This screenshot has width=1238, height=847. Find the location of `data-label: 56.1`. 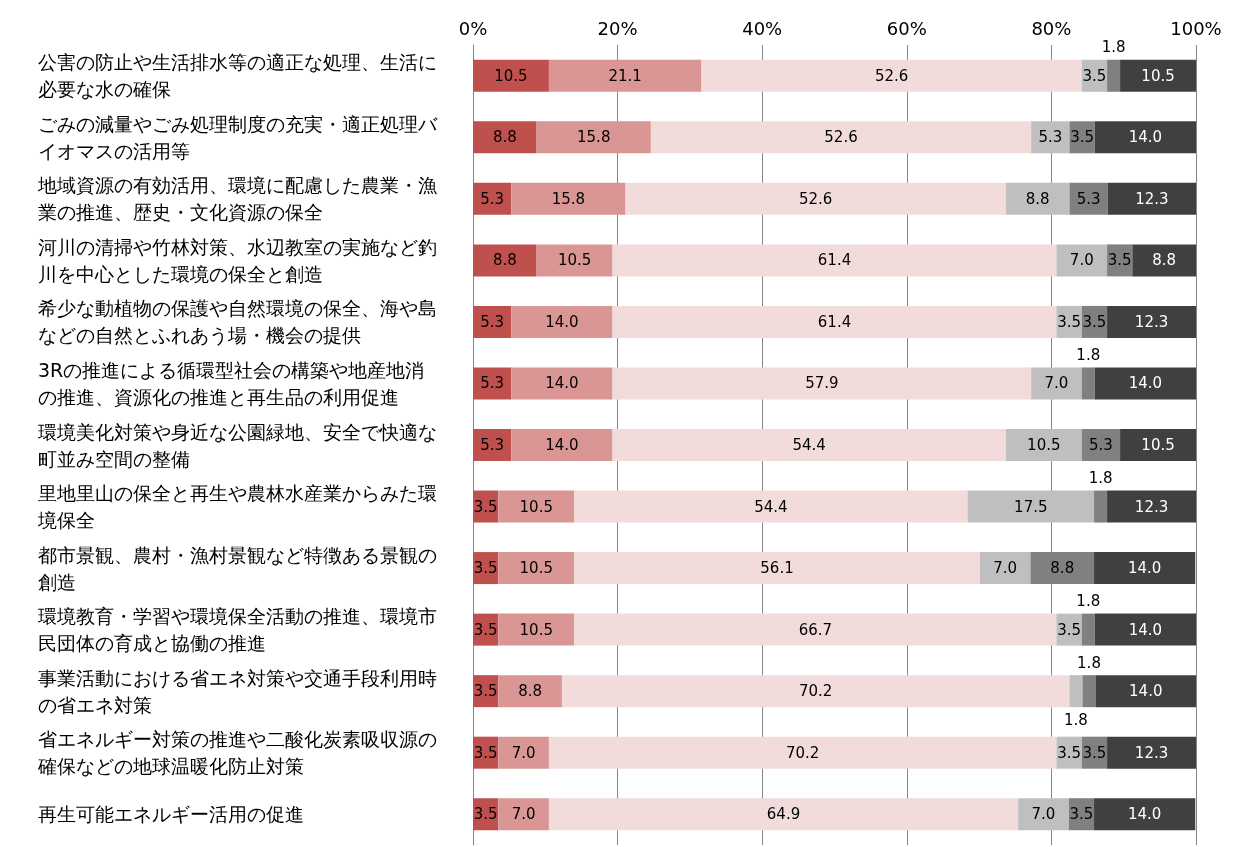

data-label: 56.1 is located at coordinates (777, 568).